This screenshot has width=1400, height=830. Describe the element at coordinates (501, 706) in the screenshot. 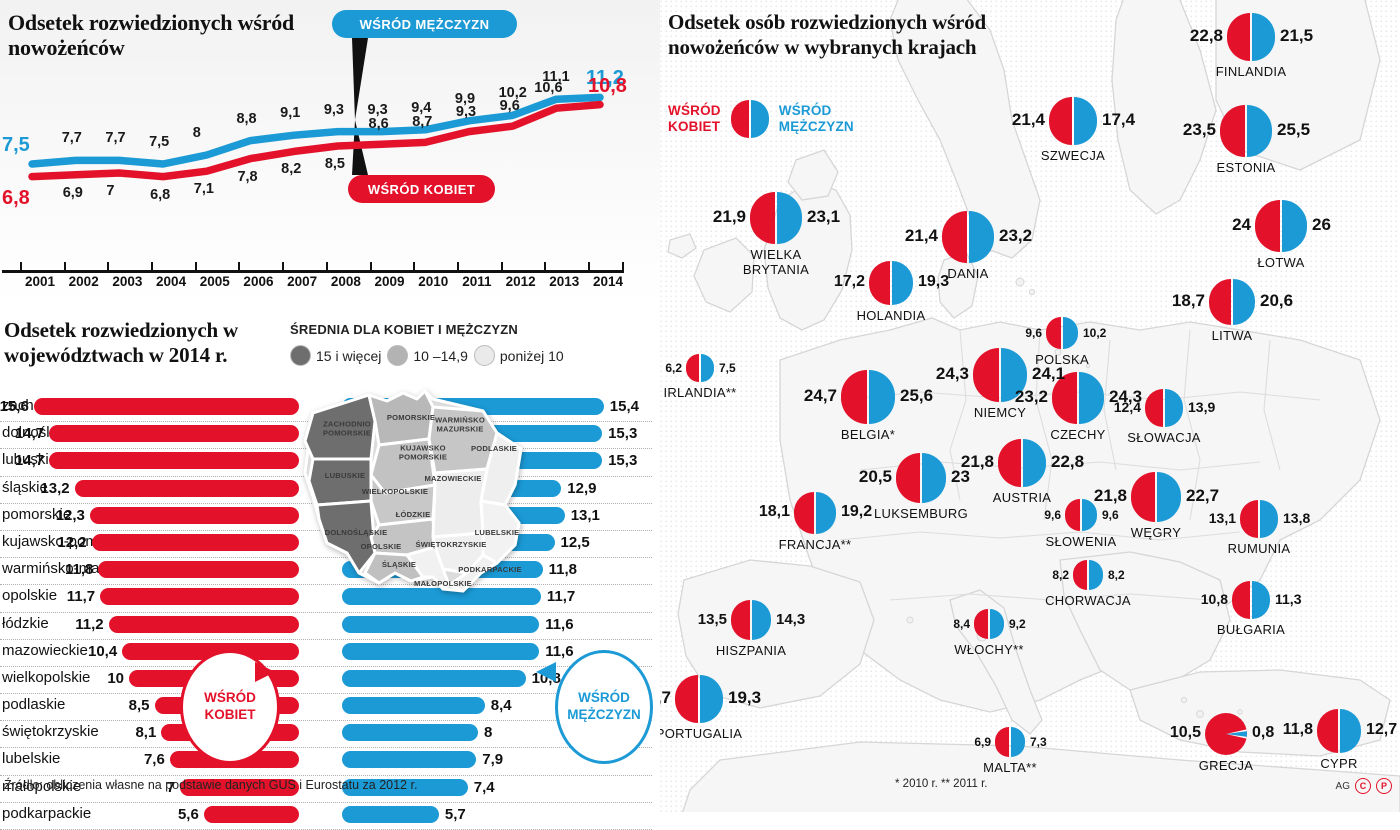

I see `bar-value-men: 8,4` at that location.